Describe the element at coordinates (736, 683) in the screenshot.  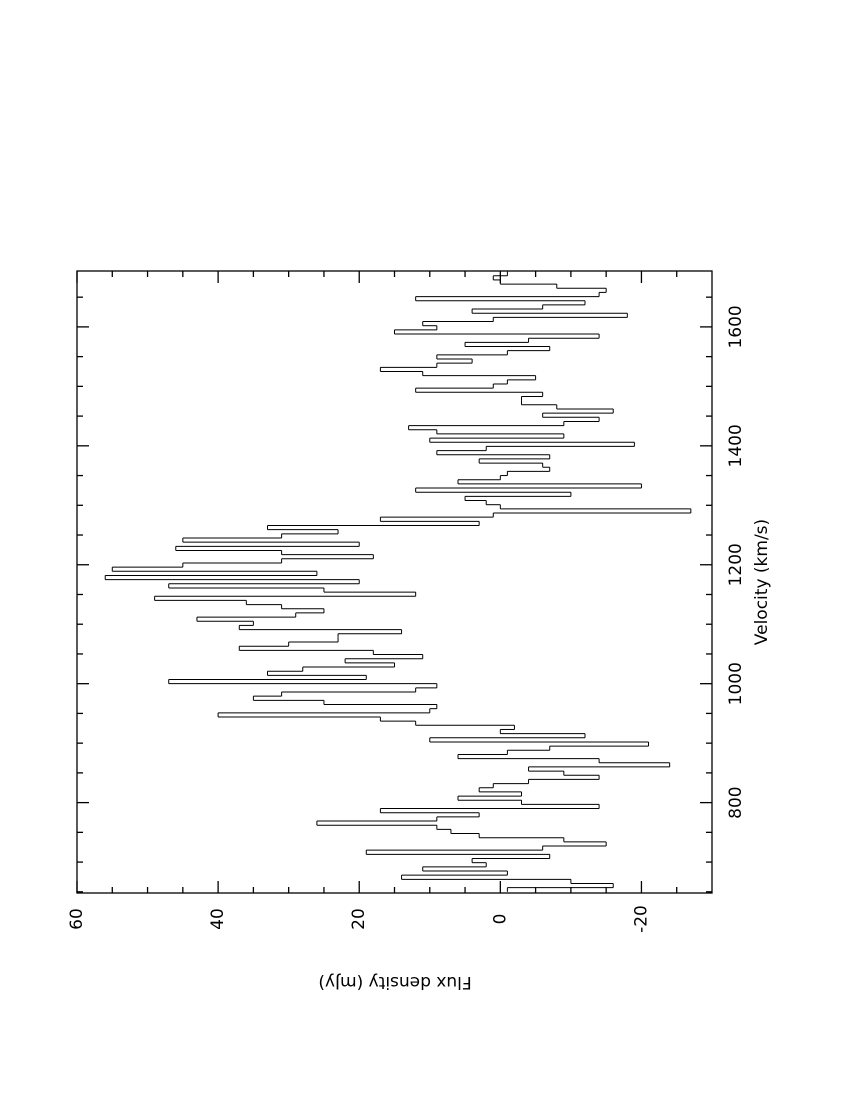
I see `x-tick-label: 1000` at that location.